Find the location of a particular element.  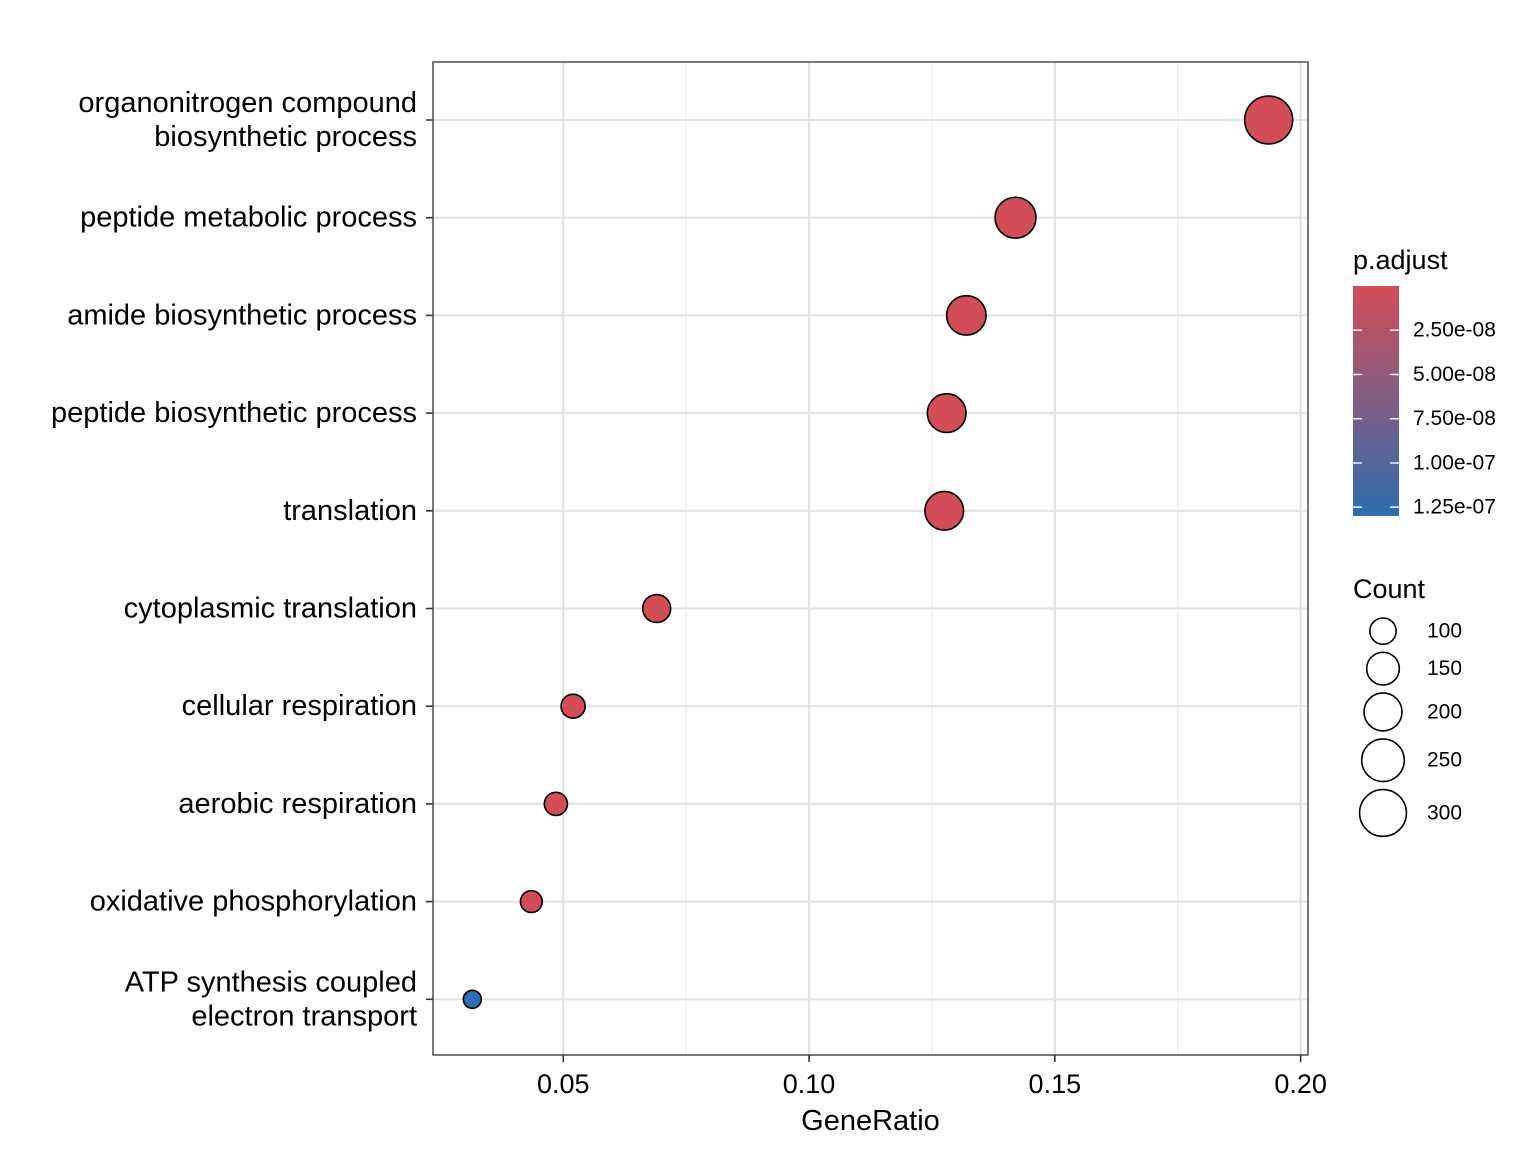

x-axis-title: GeneRatio is located at coordinates (870, 1121).